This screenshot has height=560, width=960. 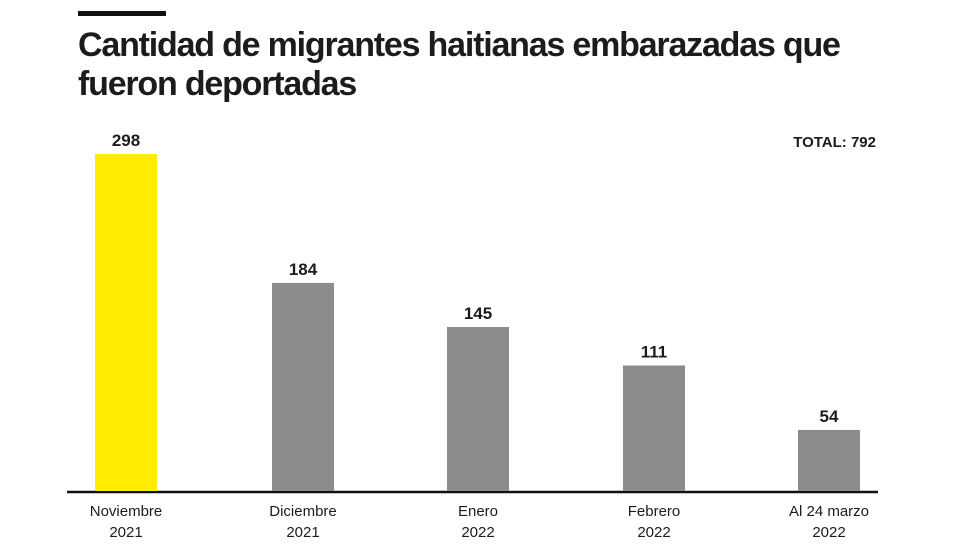 I want to click on x-tick-label: Diciembre, so click(x=303, y=511).